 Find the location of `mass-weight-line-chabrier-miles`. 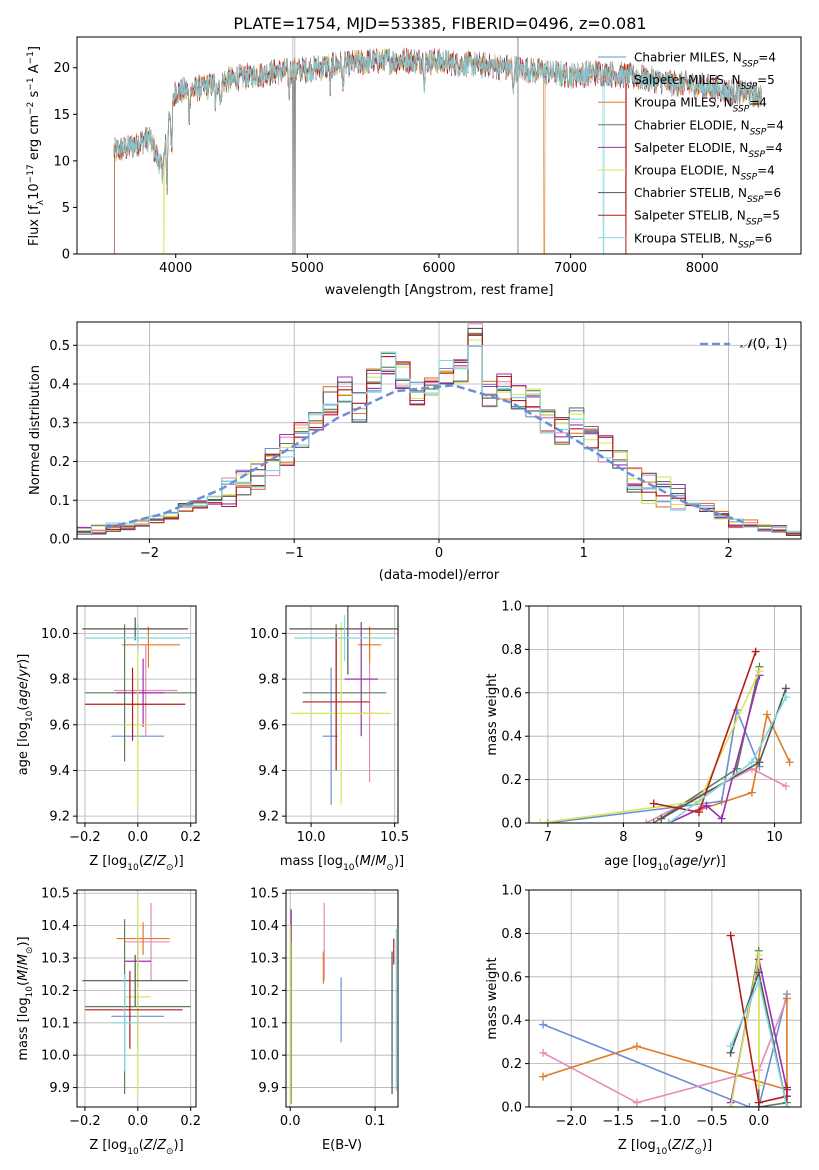

mass-weight-line-chabrier-miles is located at coordinates (665, 1050).